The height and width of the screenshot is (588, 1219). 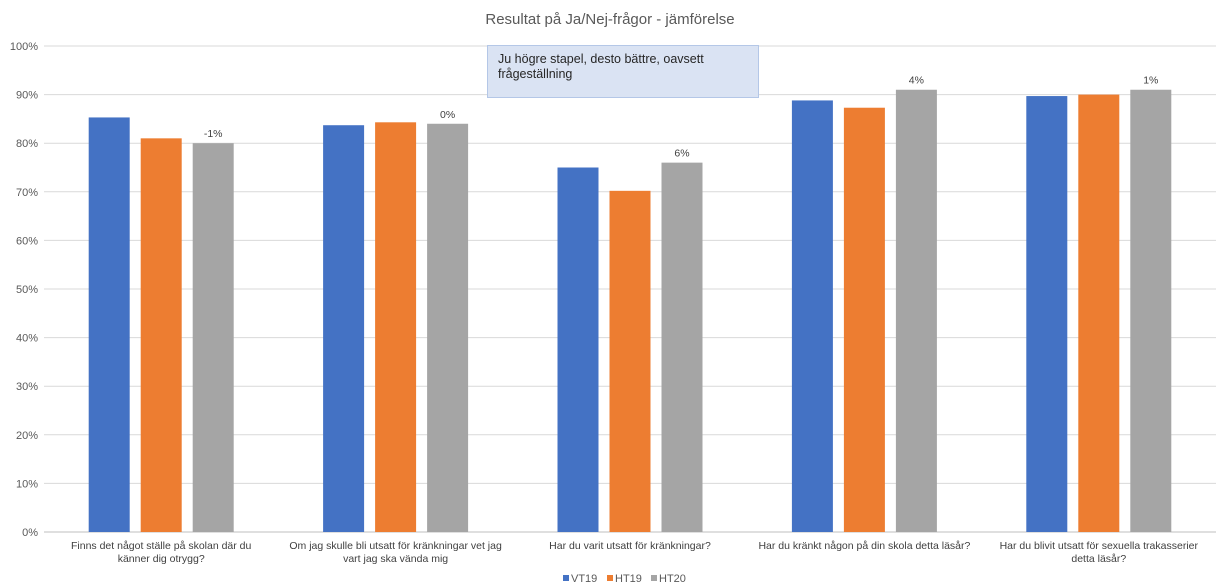 What do you see at coordinates (27, 339) in the screenshot?
I see `y-tick-label: 40%` at bounding box center [27, 339].